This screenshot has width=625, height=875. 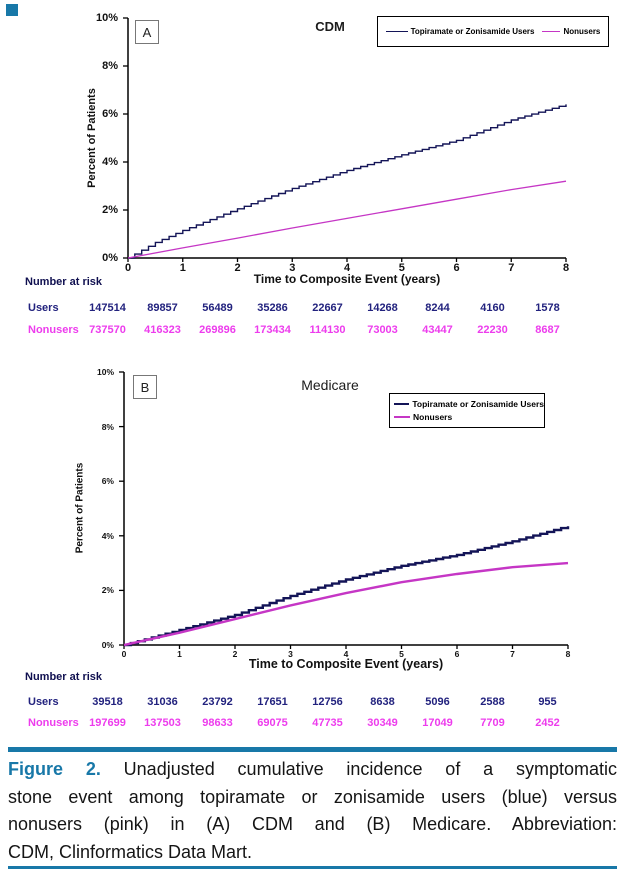 What do you see at coordinates (107, 330) in the screenshot?
I see `risk-value: 737570` at bounding box center [107, 330].